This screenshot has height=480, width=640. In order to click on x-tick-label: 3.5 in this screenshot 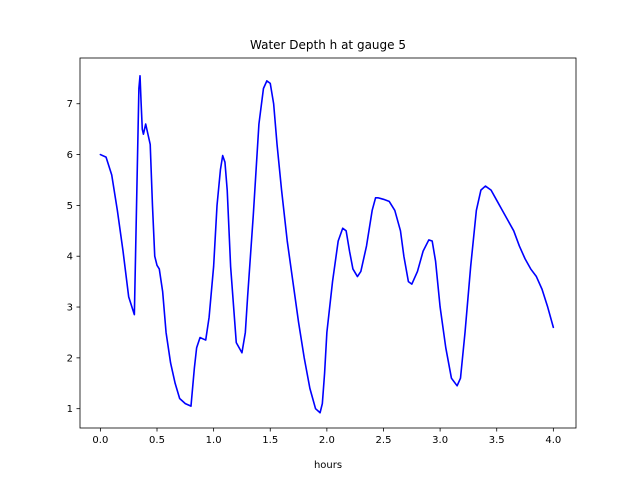, I will do `click(497, 440)`.